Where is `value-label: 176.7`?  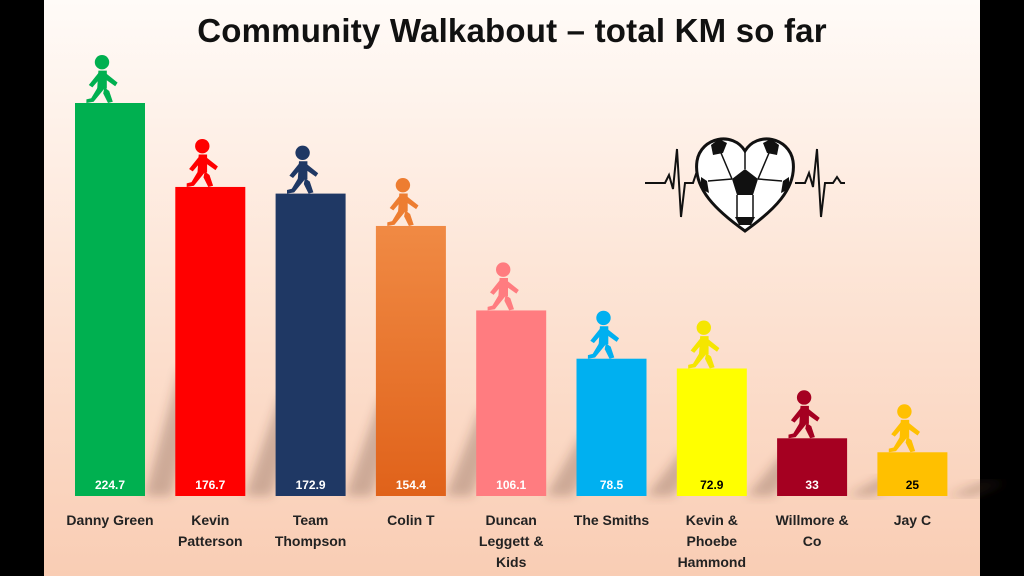
value-label: 176.7 is located at coordinates (210, 485).